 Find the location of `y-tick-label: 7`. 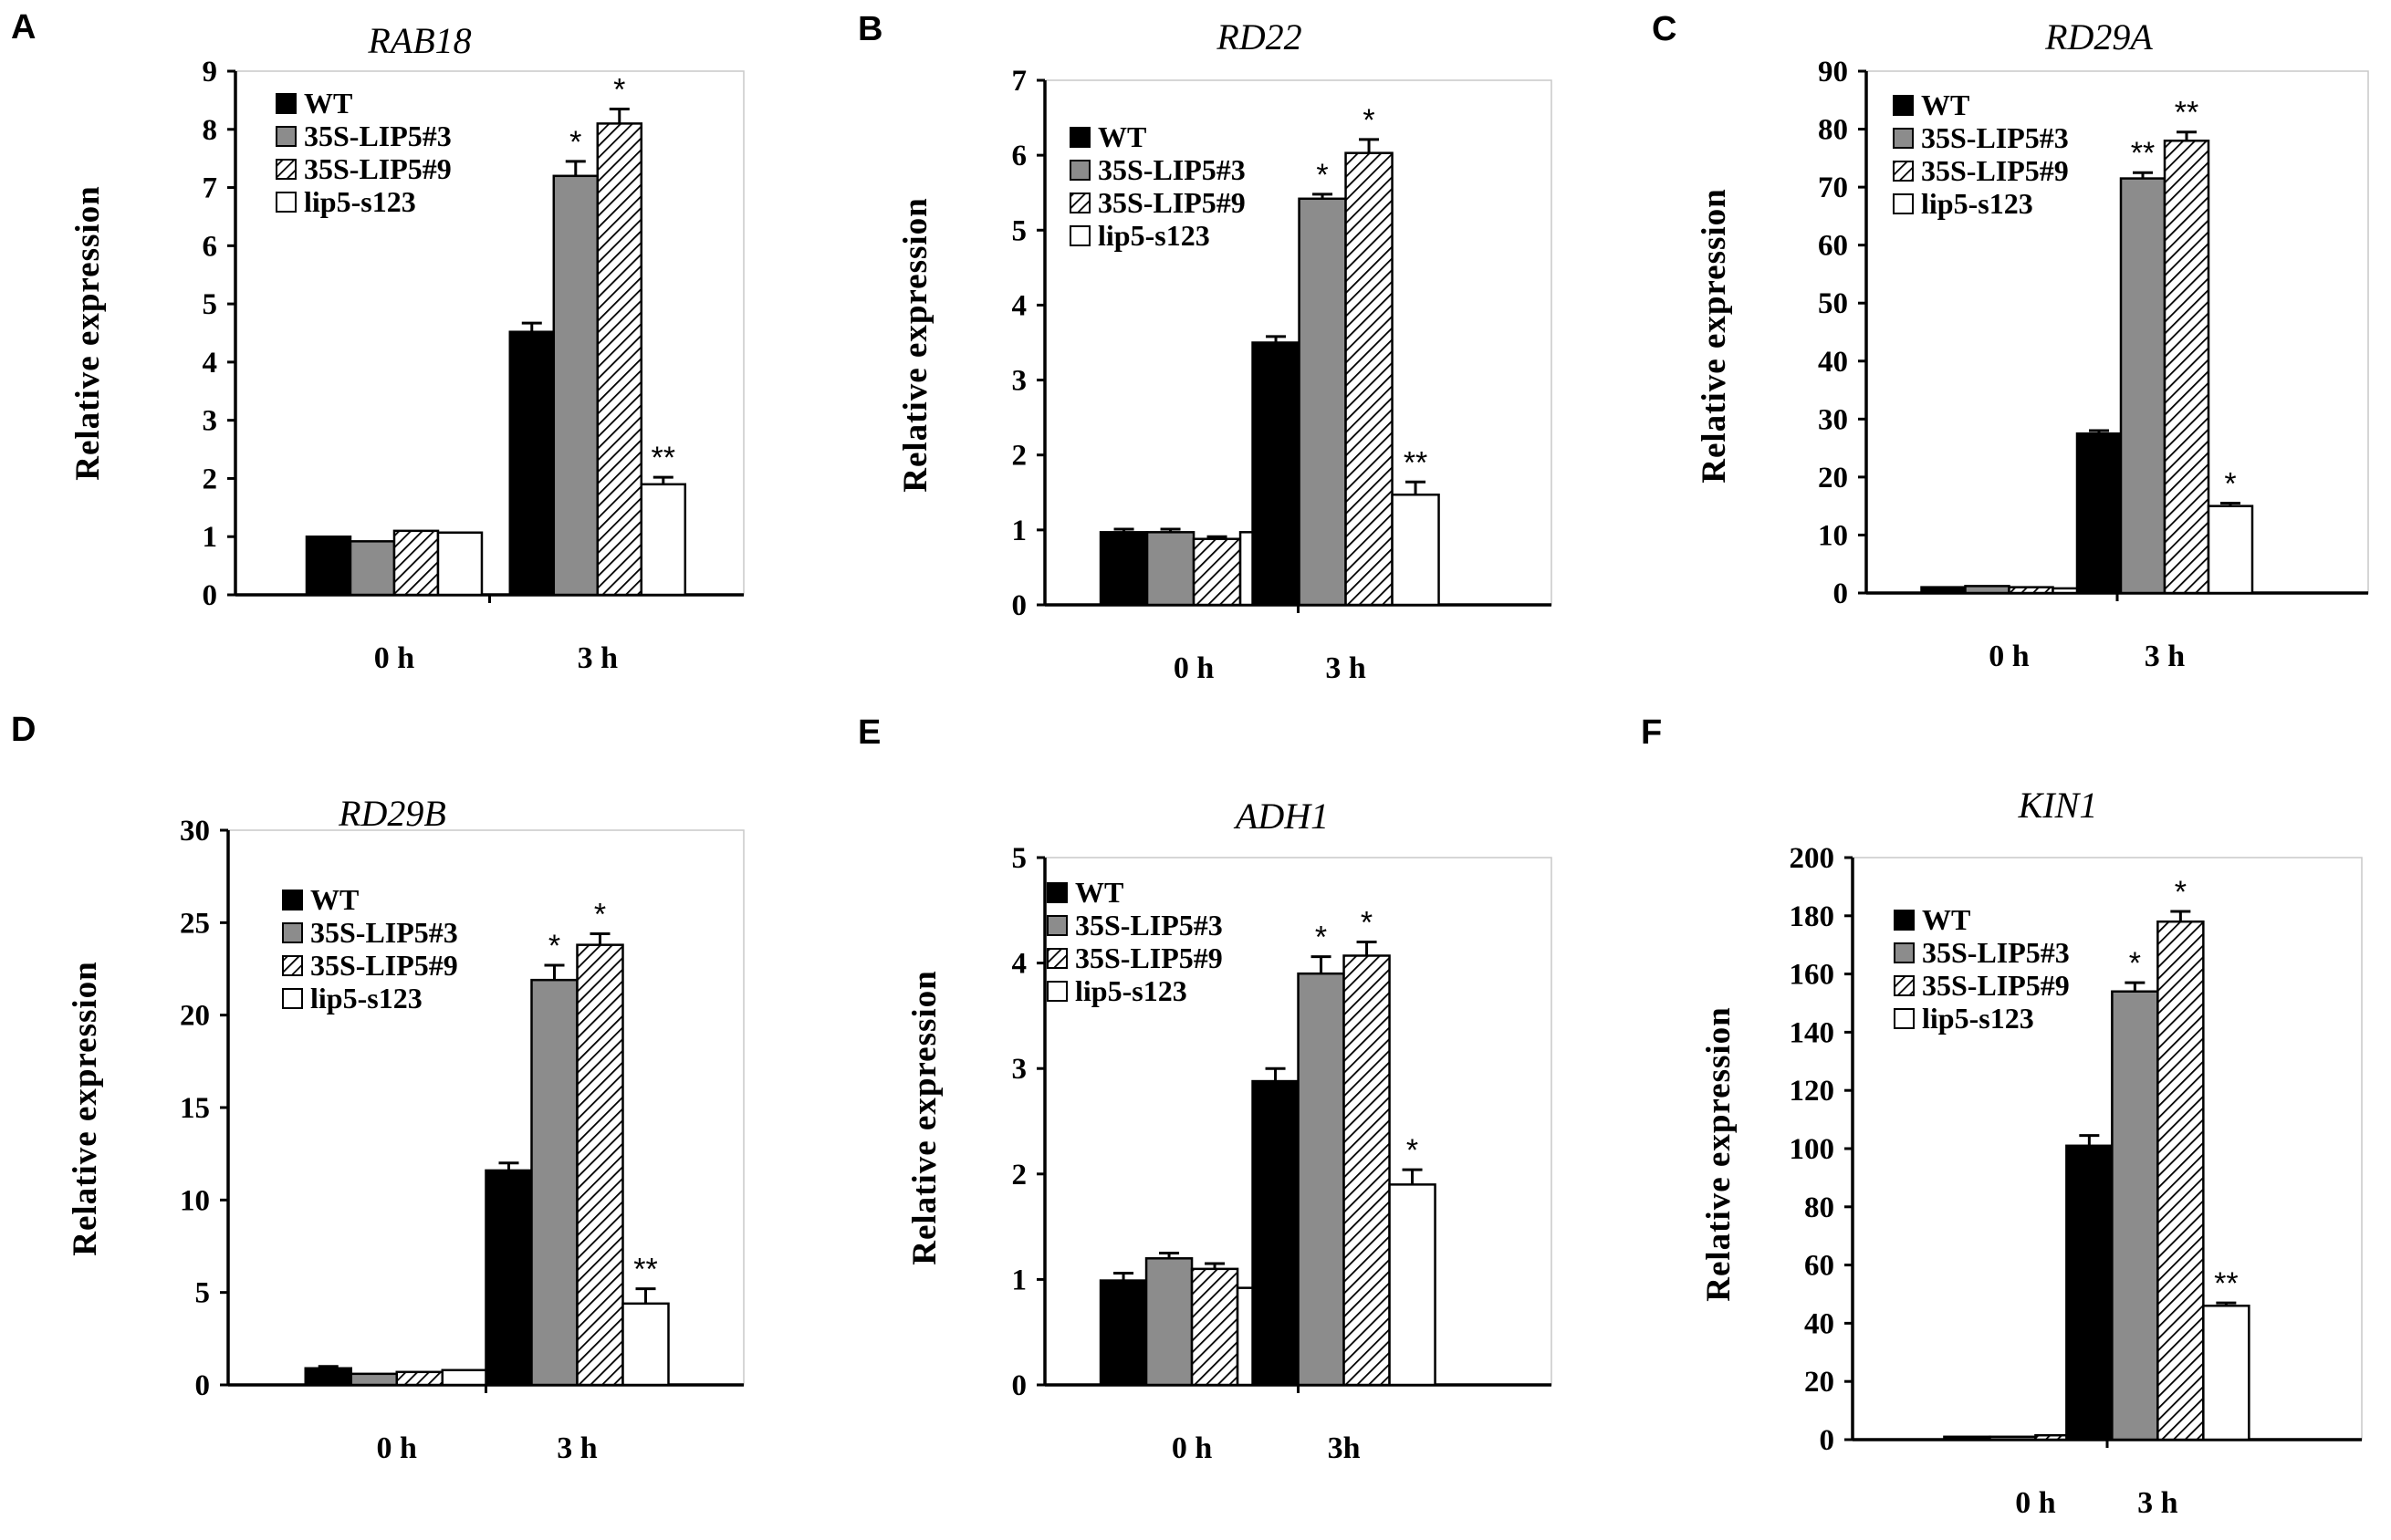

y-tick-label: 7 is located at coordinates (1020, 81).